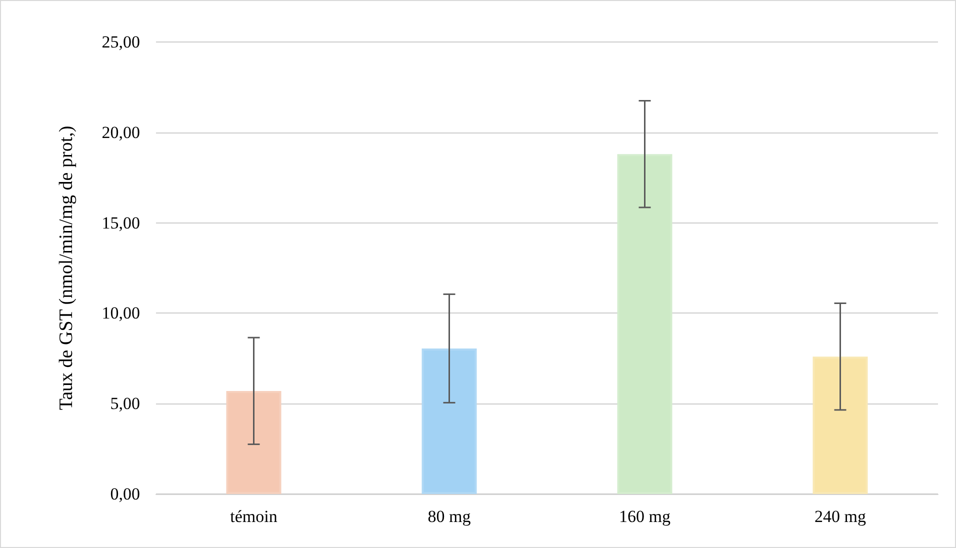  I want to click on y-tick-label: 10,00, so click(121, 313).